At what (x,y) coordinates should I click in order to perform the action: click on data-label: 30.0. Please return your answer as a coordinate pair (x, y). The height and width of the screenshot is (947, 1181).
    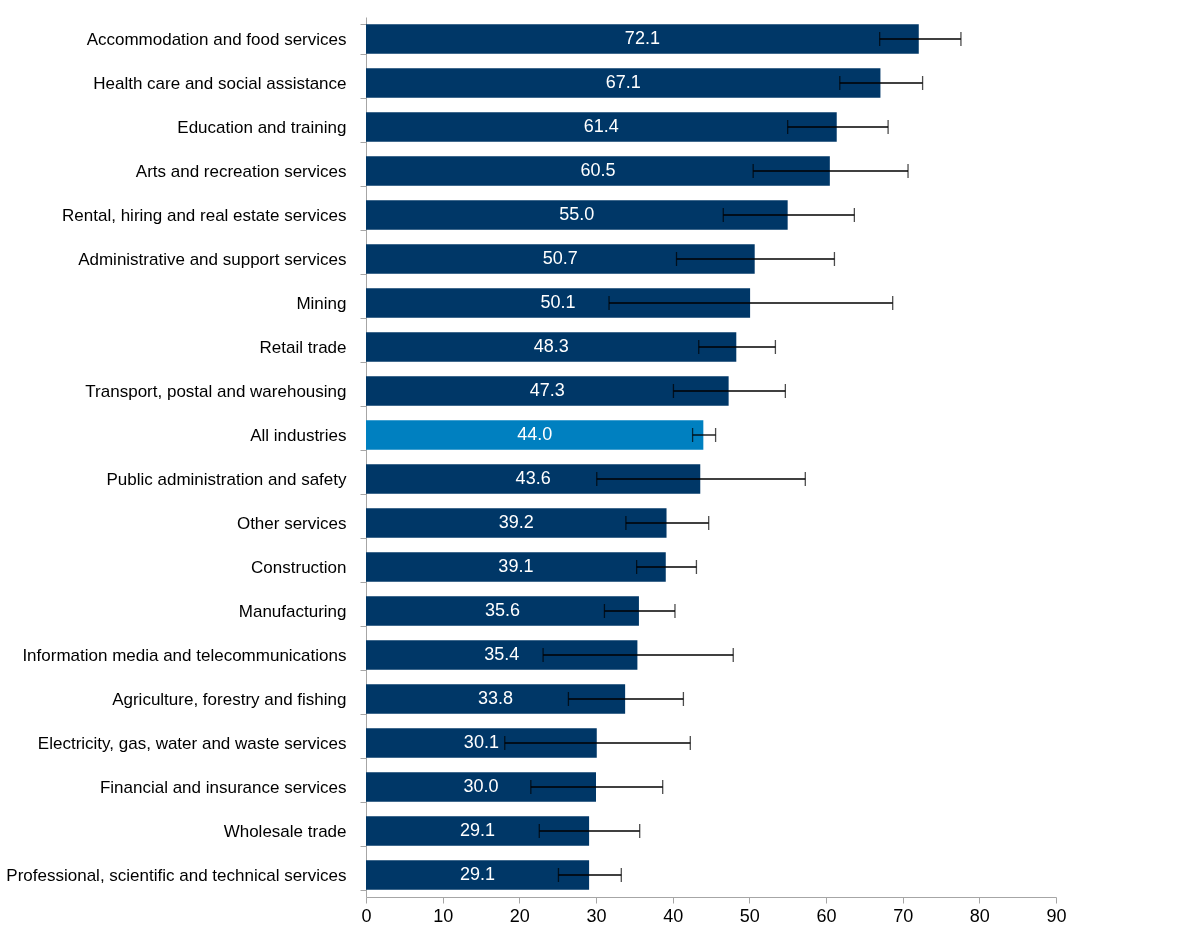
    Looking at the image, I should click on (481, 786).